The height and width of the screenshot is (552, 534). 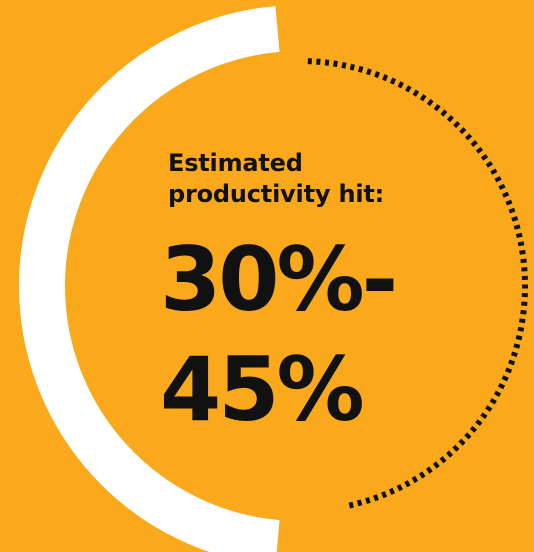 I want to click on metric-label: Estimated productivity hit:, so click(x=328, y=179).